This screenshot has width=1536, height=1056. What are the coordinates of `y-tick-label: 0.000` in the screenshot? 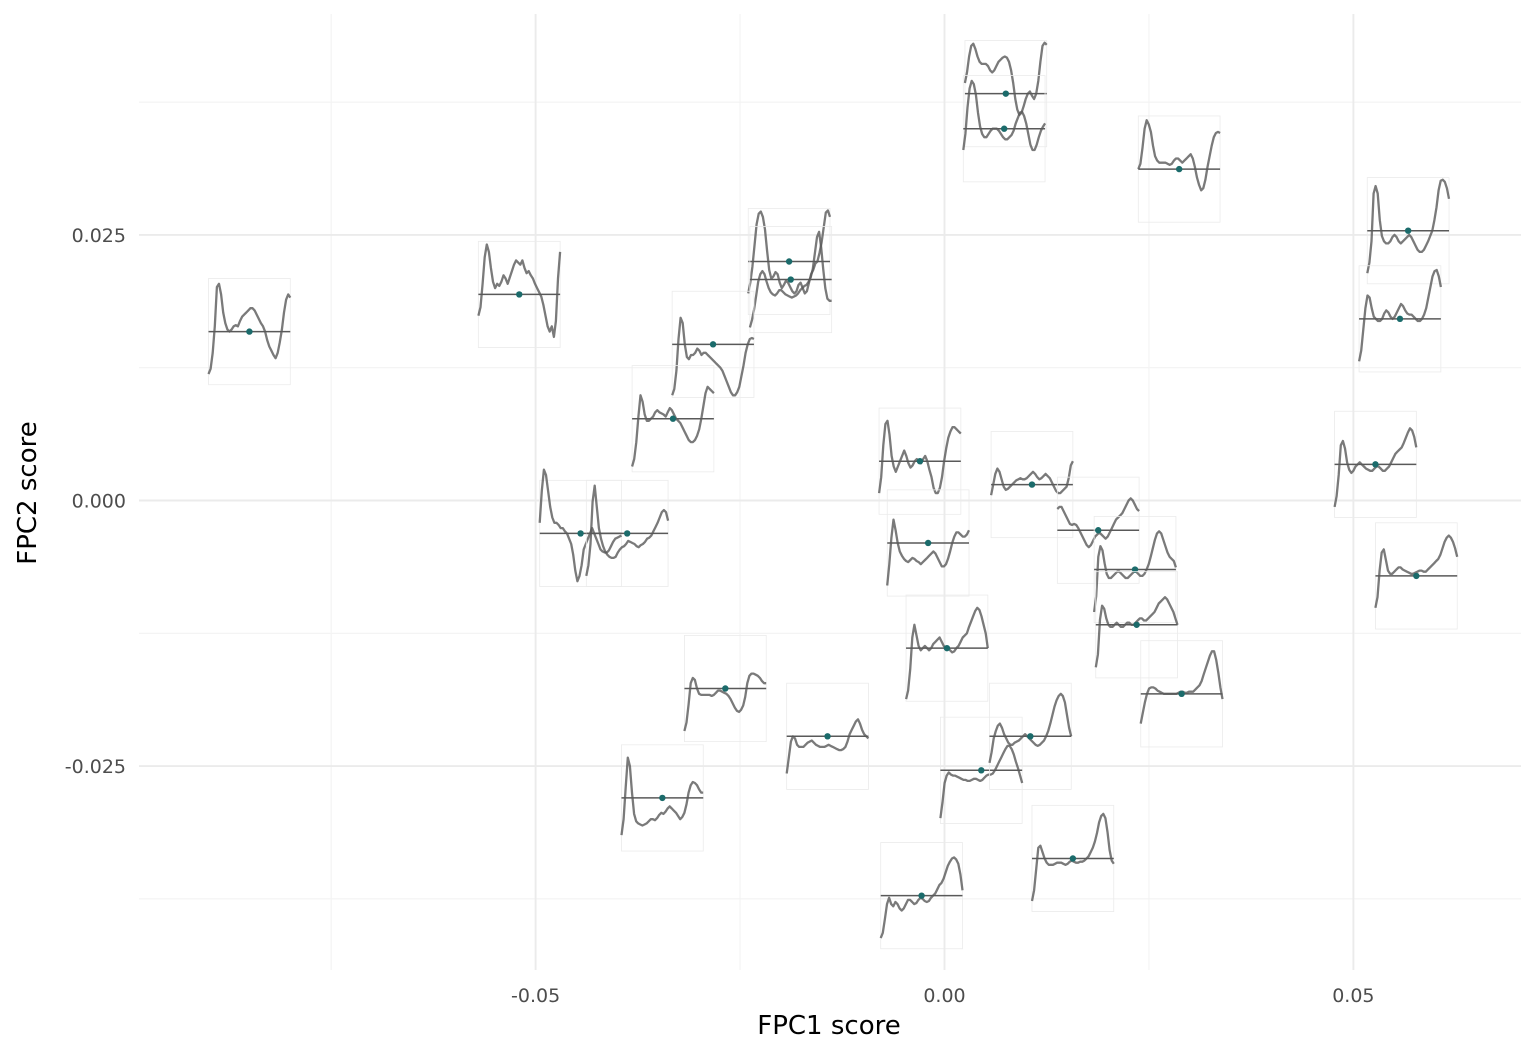 It's located at (99, 501).